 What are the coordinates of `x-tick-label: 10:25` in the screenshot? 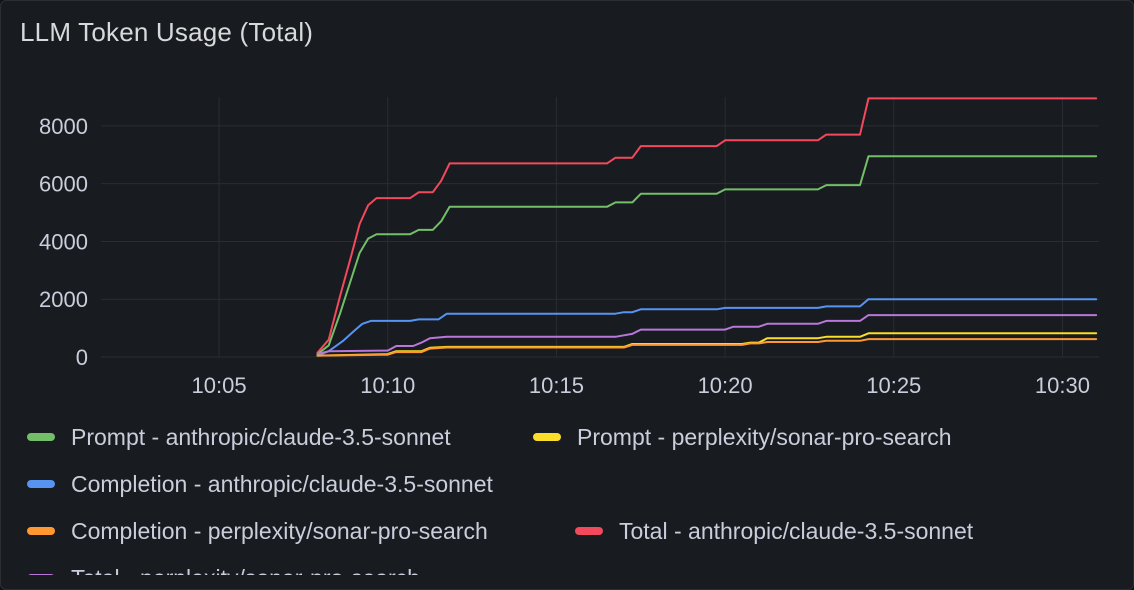 It's located at (893, 385).